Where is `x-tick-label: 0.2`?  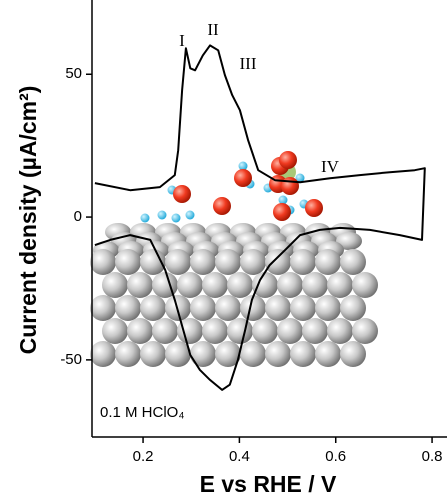
x-tick-label: 0.2 is located at coordinates (143, 456).